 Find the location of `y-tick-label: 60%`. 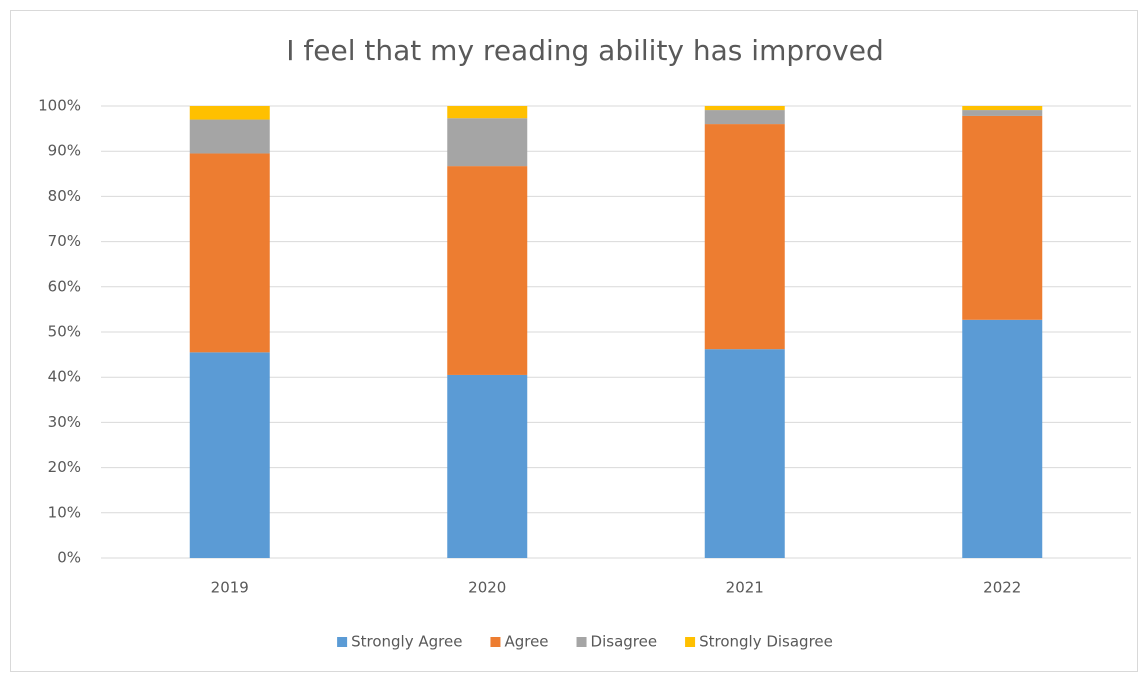

y-tick-label: 60% is located at coordinates (64, 286).